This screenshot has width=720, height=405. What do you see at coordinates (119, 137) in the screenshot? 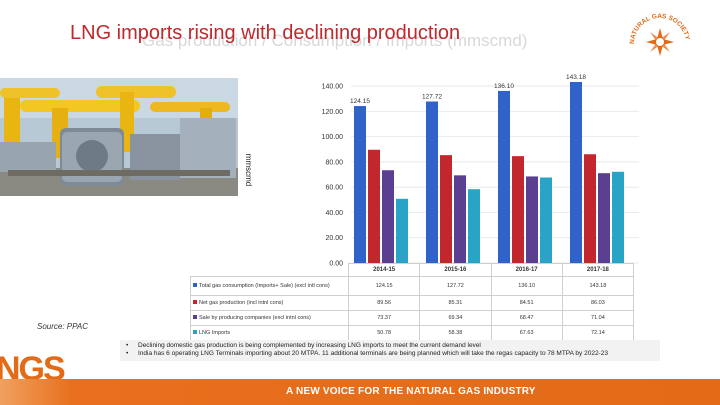
I see `gas-pipeline-photo` at bounding box center [119, 137].